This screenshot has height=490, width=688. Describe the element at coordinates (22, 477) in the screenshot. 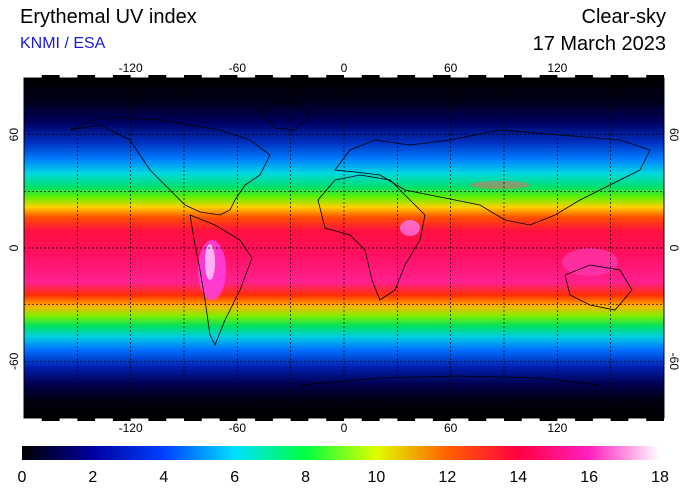

I see `colorbar-tick-label: 0` at that location.